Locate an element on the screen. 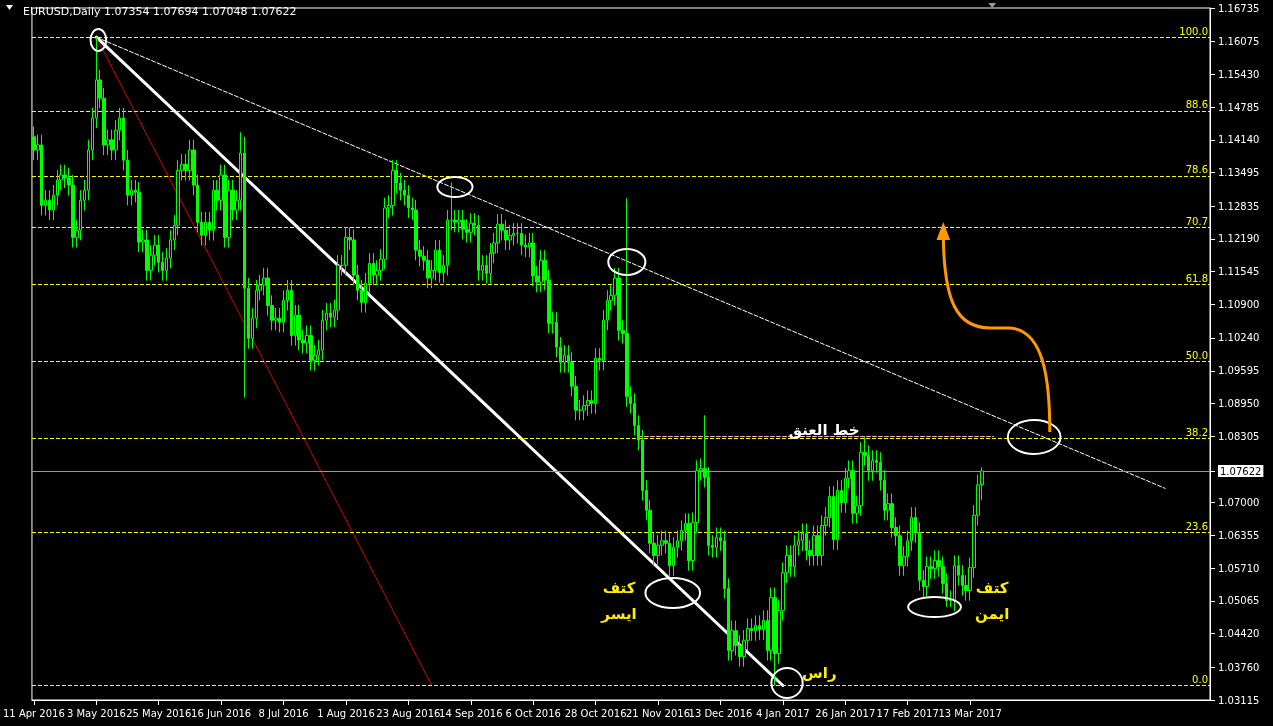 Image resolution: width=1273 pixels, height=726 pixels. annotation: 23.6 is located at coordinates (1196, 527).